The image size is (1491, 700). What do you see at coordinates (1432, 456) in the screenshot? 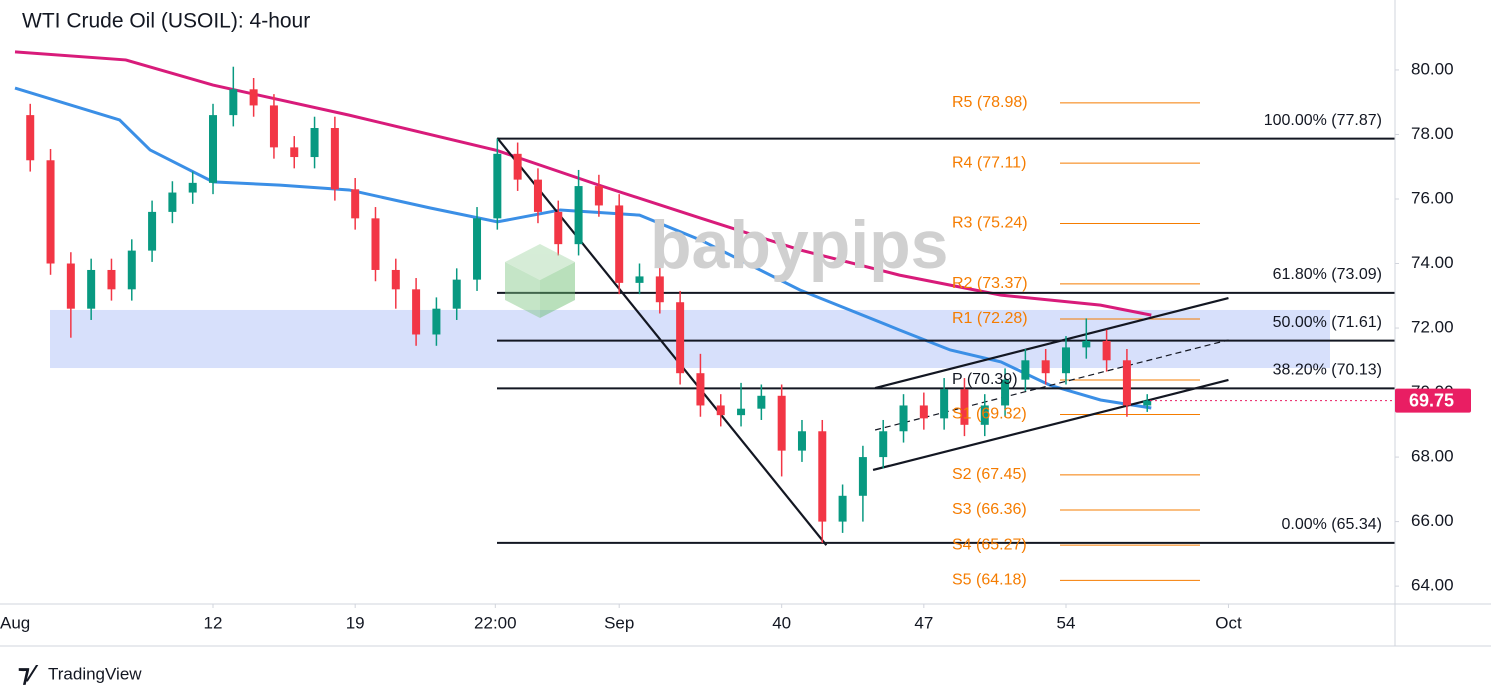
I see `y-tick-label: 68.00` at bounding box center [1432, 456].